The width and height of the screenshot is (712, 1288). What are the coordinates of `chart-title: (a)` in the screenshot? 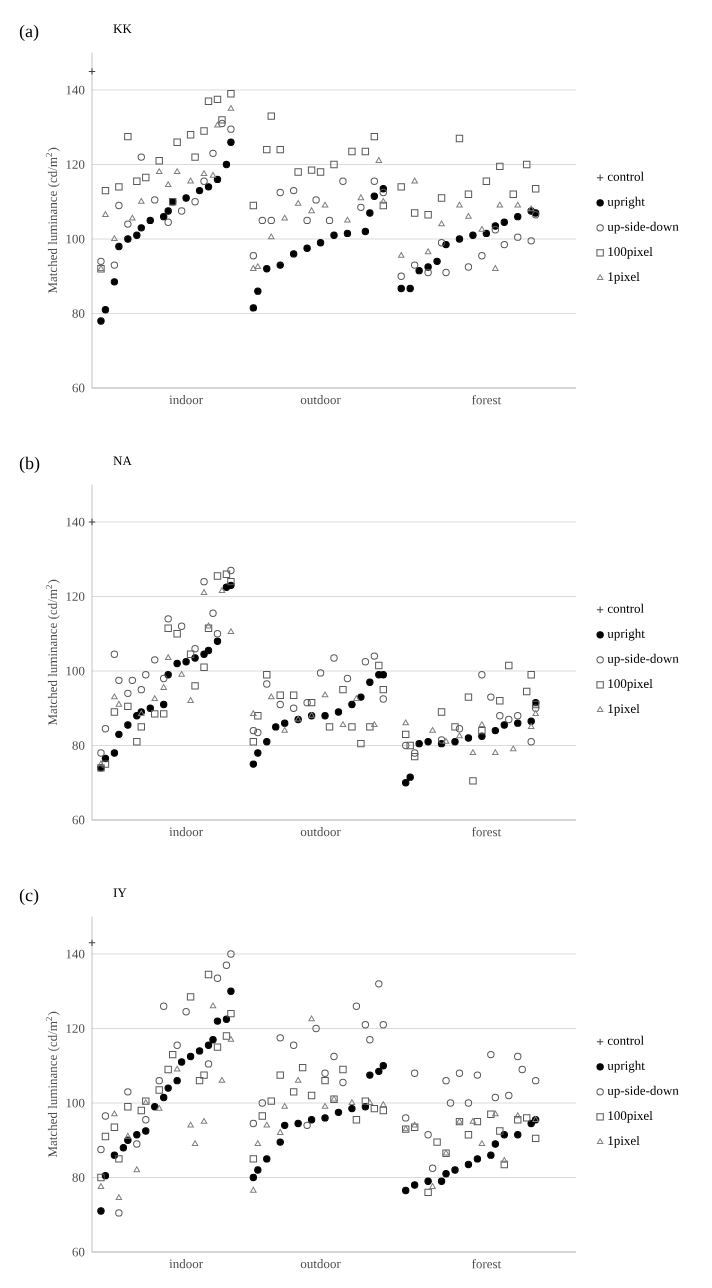 It's located at (29, 32).